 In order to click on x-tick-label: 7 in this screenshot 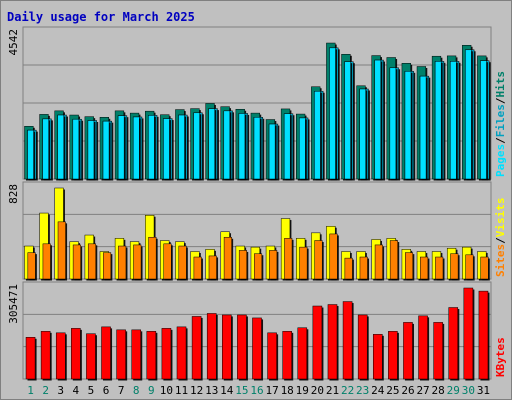, I will do `click(121, 390)`.